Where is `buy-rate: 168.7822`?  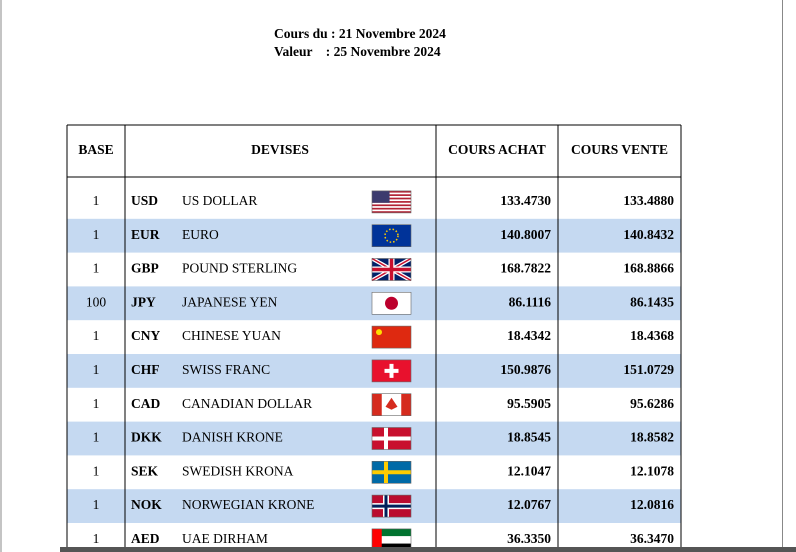
buy-rate: 168.7822 is located at coordinates (525, 268).